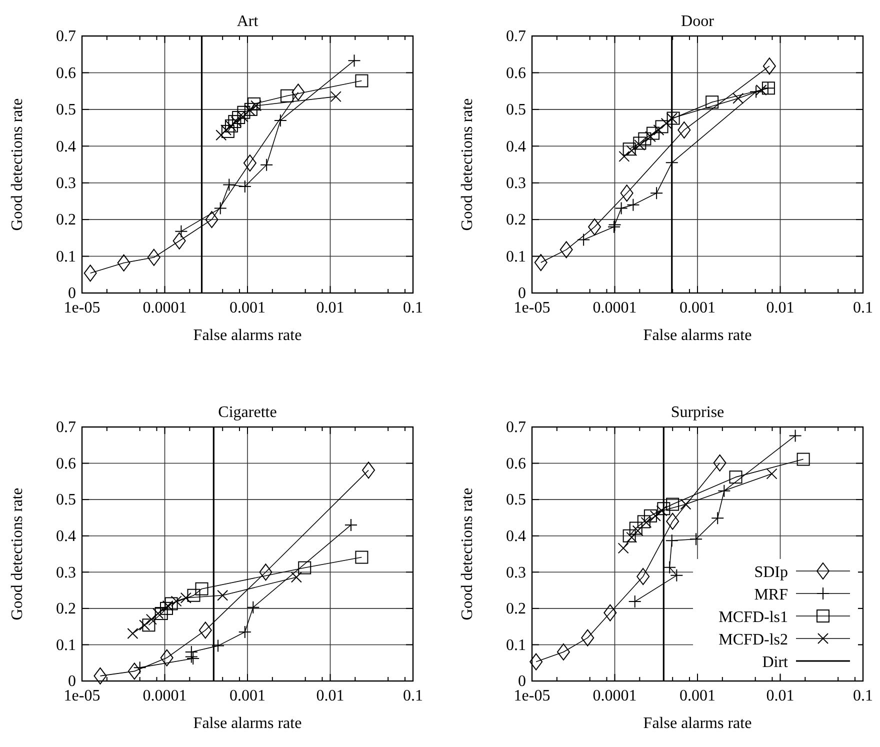 This screenshot has width=880, height=747. I want to click on legend-label: MRF, so click(771, 595).